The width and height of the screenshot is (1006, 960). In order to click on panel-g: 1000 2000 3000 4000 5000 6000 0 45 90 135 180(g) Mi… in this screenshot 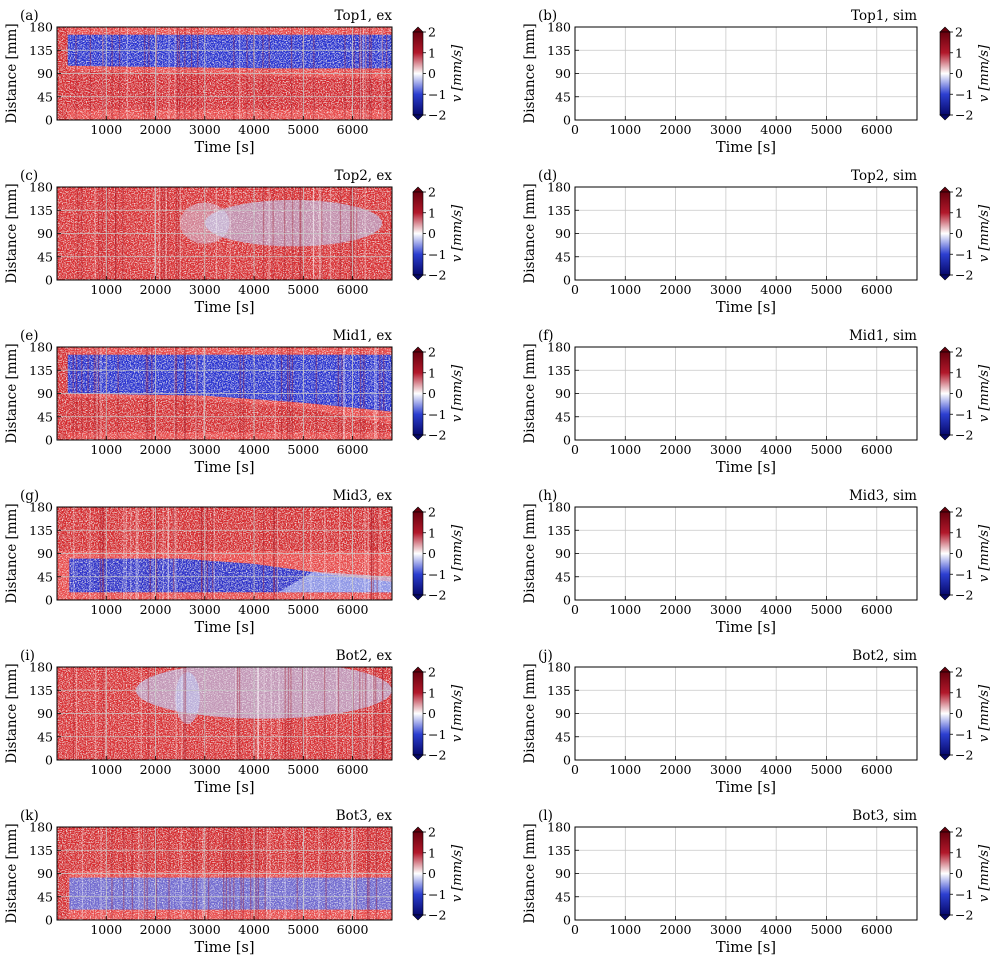, I will do `click(234, 562)`.